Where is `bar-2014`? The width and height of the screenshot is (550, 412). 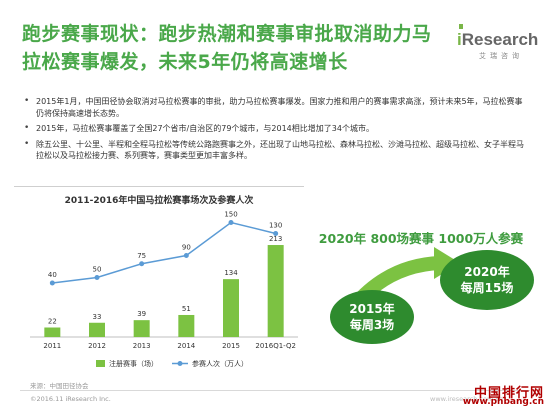
bar-2014 is located at coordinates (186, 325).